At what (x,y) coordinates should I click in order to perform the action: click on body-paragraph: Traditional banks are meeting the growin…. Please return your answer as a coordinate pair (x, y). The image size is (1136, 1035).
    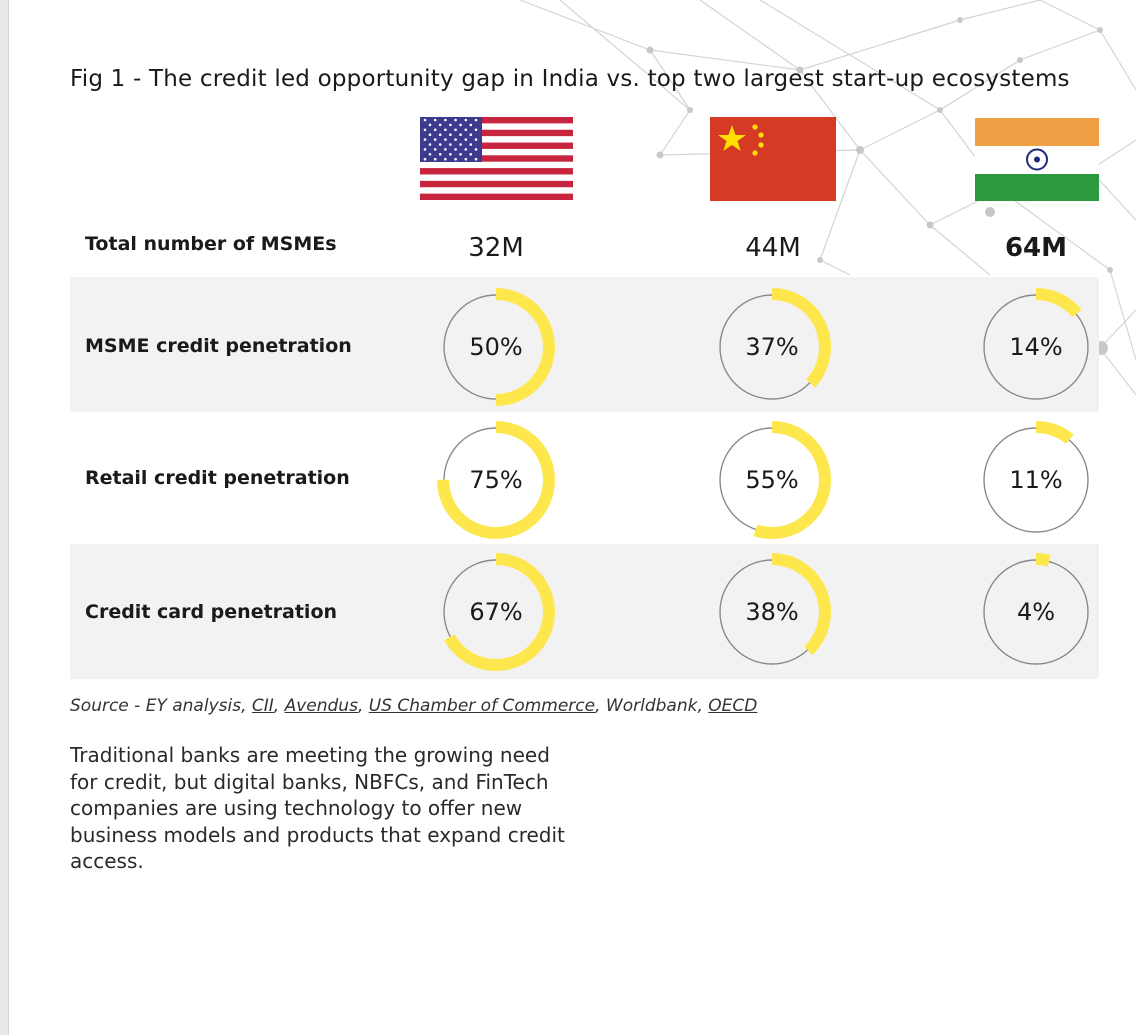
    Looking at the image, I should click on (317, 808).